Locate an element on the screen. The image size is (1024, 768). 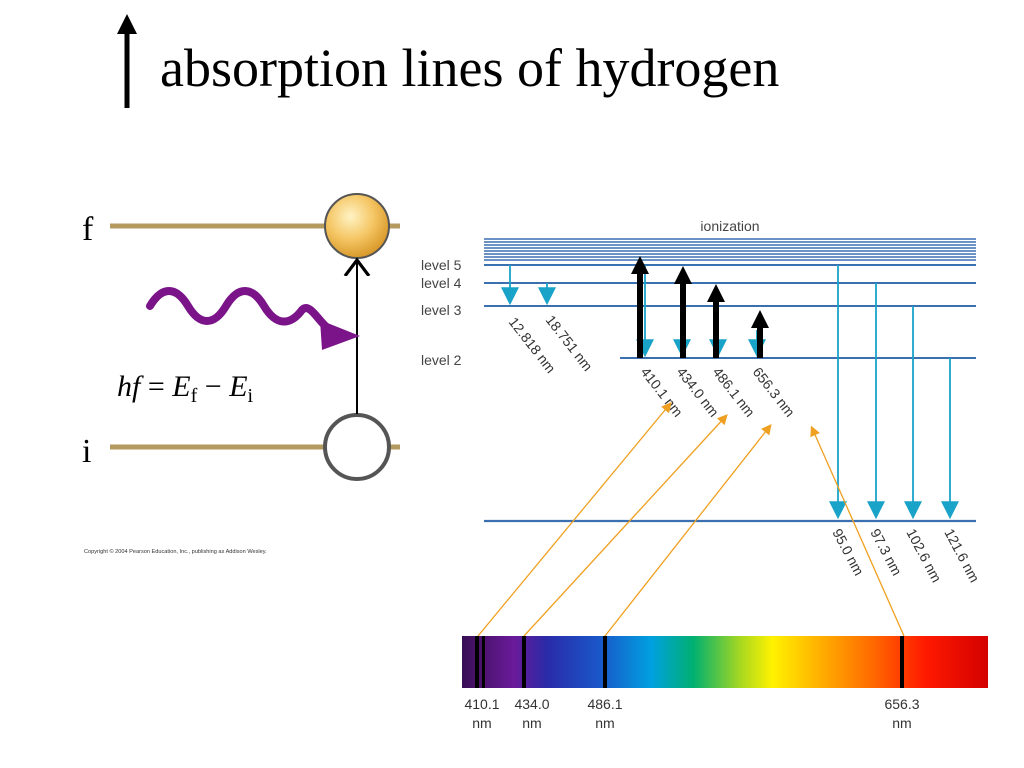
page-title: absorption lines of hydrogen is located at coordinates (469, 68).